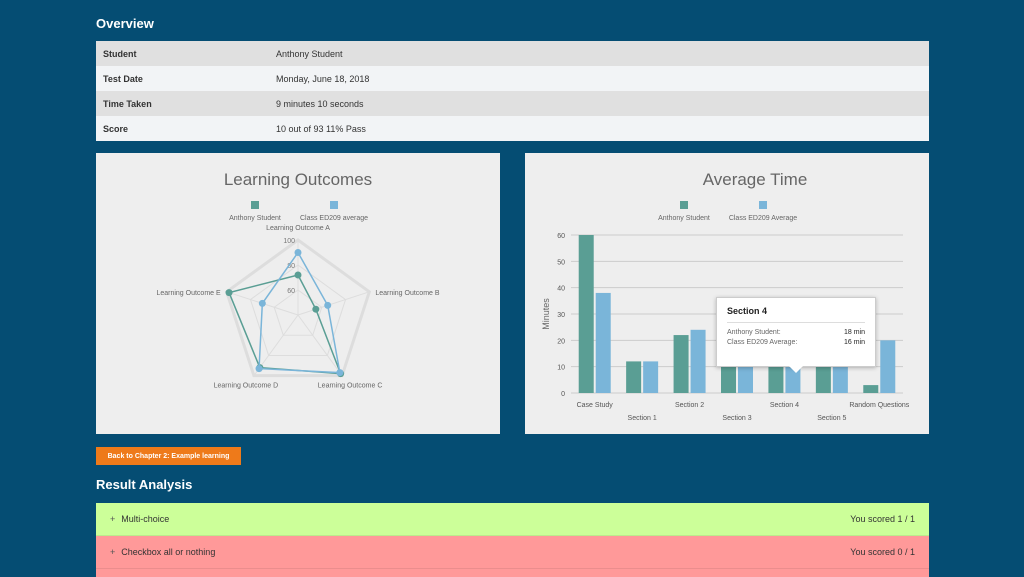 This screenshot has height=577, width=1024. What do you see at coordinates (599, 53) in the screenshot?
I see `overview-value: Anthony Student` at bounding box center [599, 53].